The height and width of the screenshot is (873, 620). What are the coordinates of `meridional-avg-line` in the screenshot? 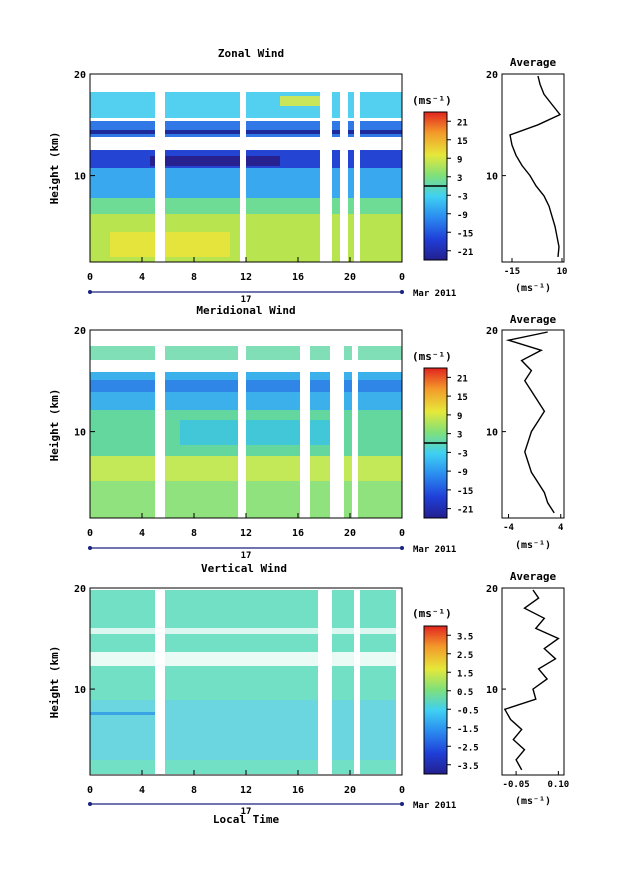 It's located at (530, 422).